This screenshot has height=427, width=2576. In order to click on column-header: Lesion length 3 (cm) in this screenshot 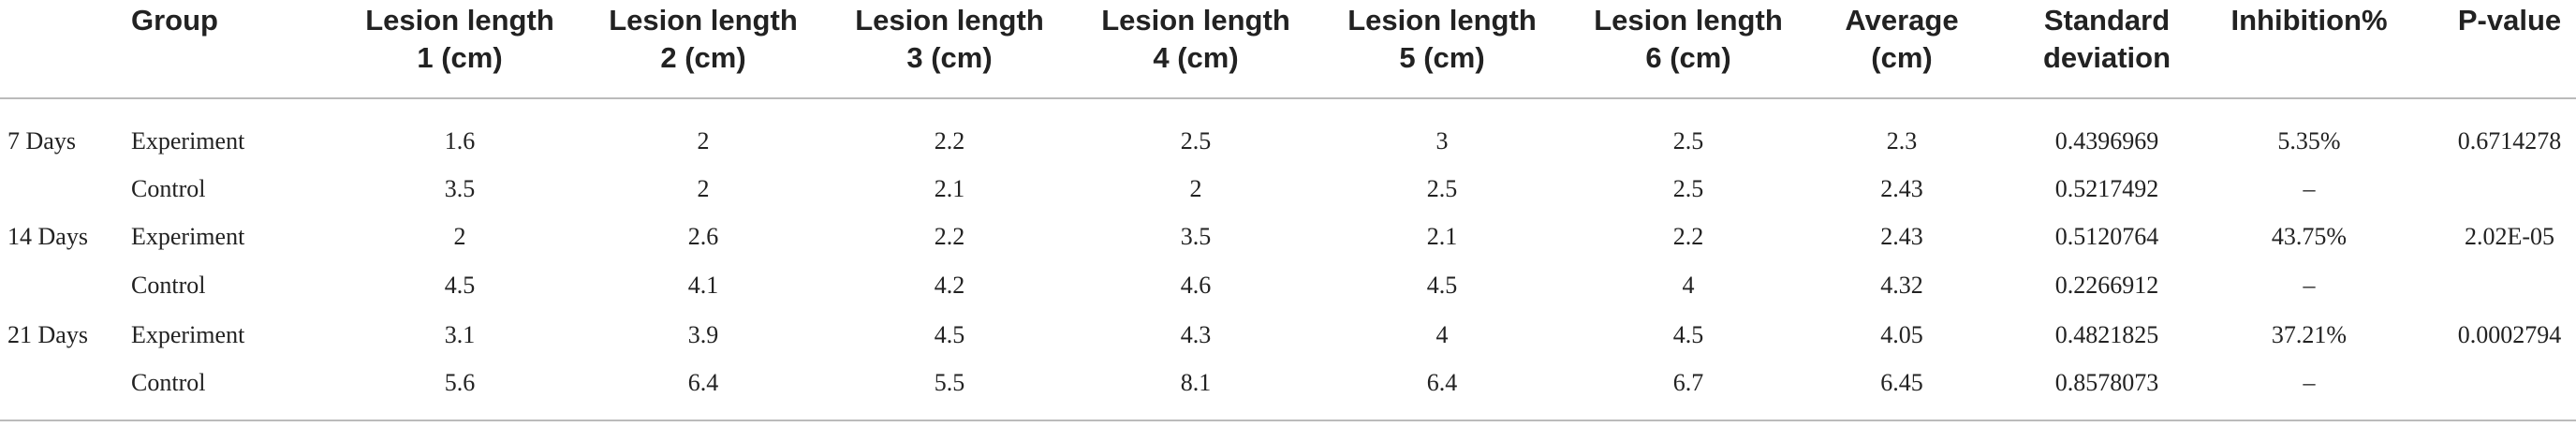, I will do `click(949, 39)`.